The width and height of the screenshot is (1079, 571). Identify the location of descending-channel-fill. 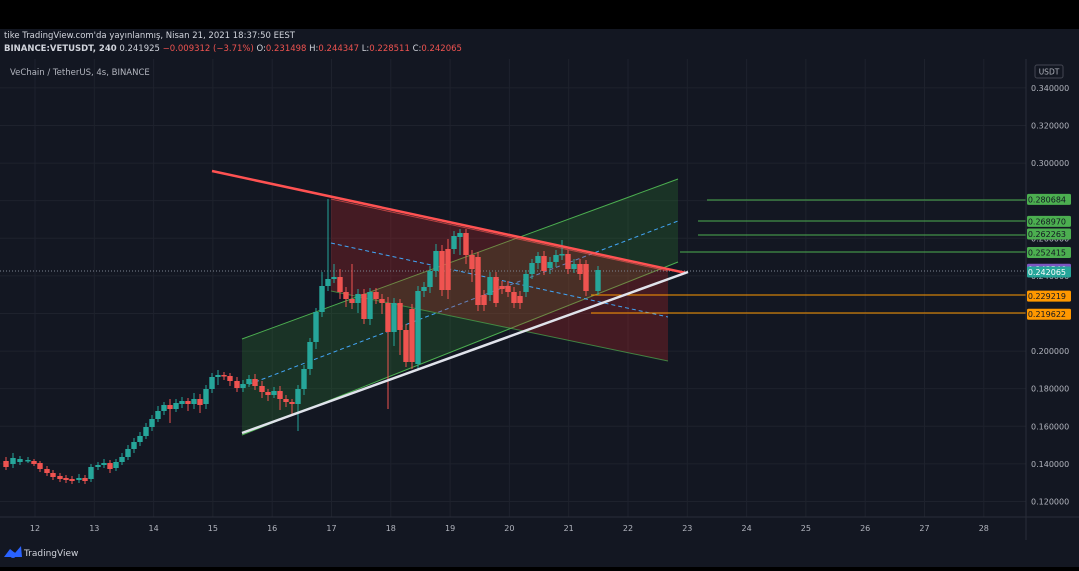
(499, 280).